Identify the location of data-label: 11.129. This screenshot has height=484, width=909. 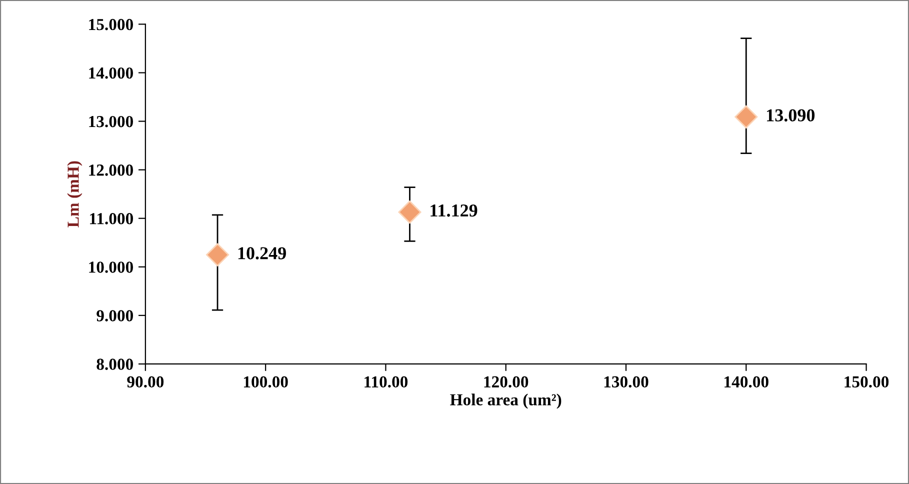
(454, 210).